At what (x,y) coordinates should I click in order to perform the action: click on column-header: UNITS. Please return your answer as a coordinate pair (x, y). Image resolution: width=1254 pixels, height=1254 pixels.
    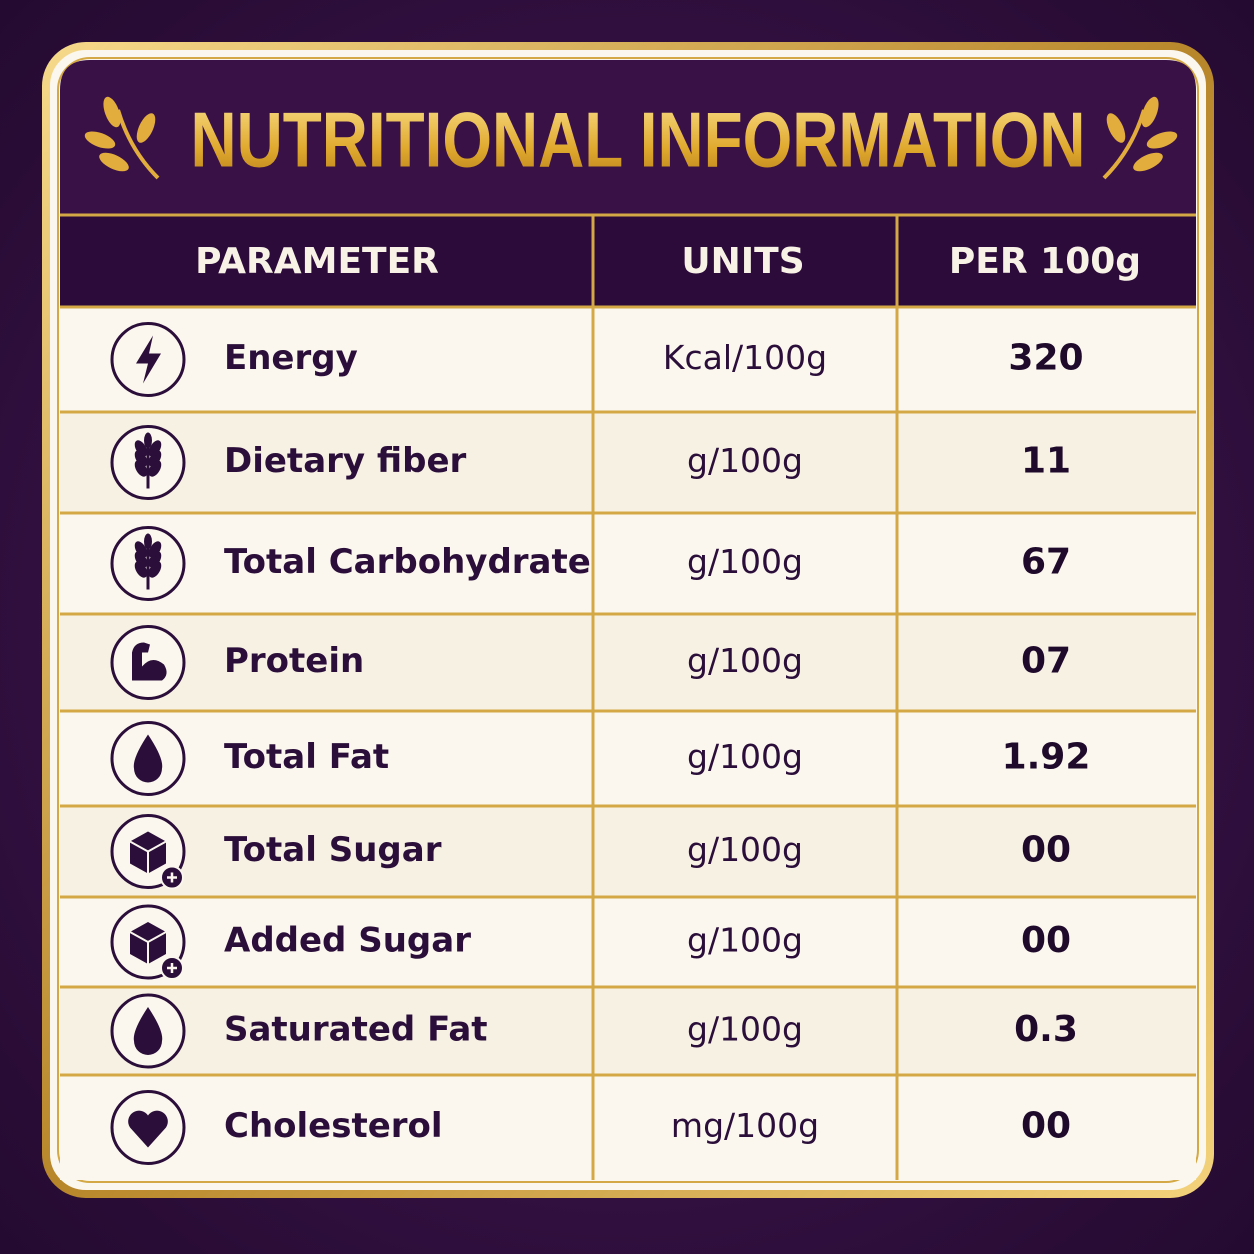
    Looking at the image, I should click on (742, 261).